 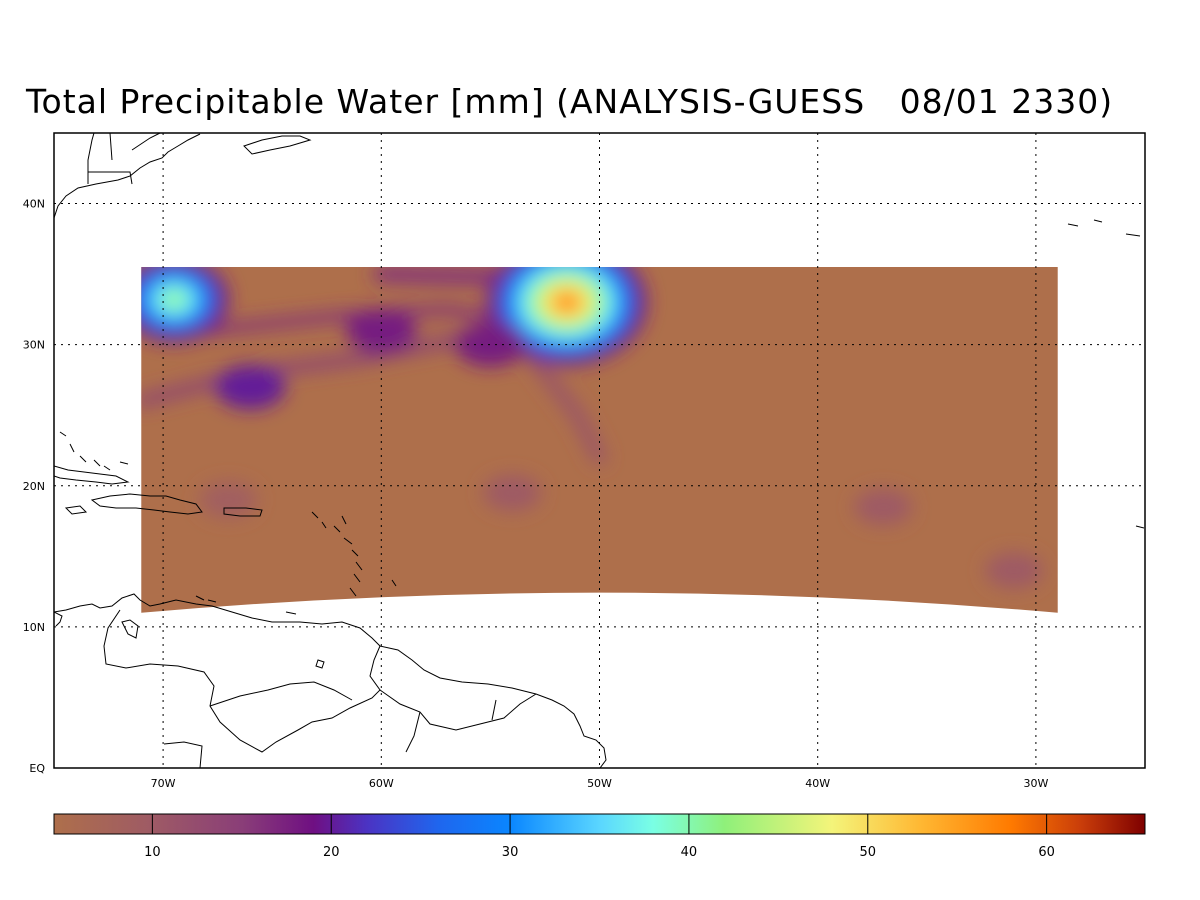 What do you see at coordinates (1104, 228) in the screenshot?
I see `azores` at bounding box center [1104, 228].